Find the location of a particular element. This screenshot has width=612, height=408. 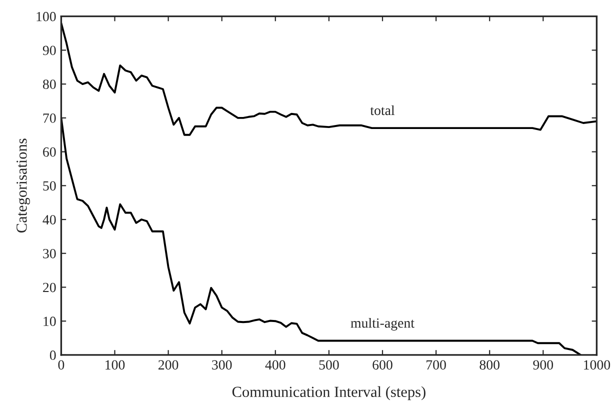

y-tick-label: 30 is located at coordinates (49, 253).